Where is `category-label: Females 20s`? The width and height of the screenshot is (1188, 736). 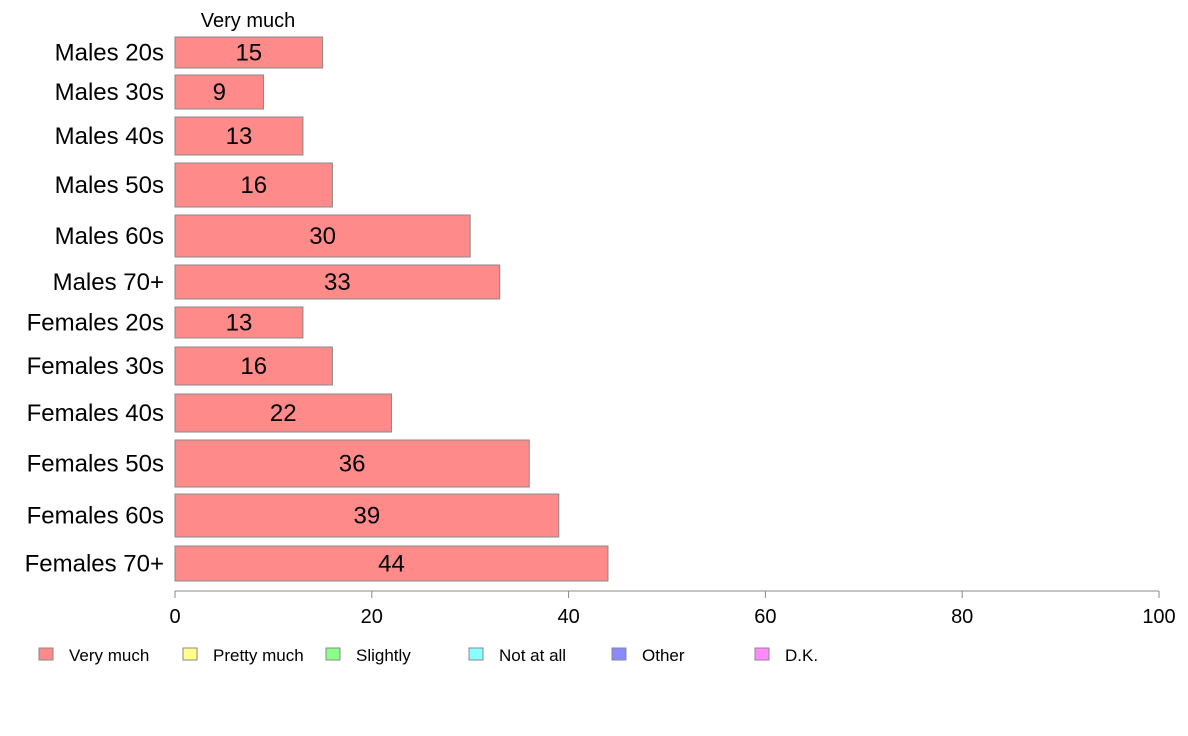
category-label: Females 20s is located at coordinates (95, 323).